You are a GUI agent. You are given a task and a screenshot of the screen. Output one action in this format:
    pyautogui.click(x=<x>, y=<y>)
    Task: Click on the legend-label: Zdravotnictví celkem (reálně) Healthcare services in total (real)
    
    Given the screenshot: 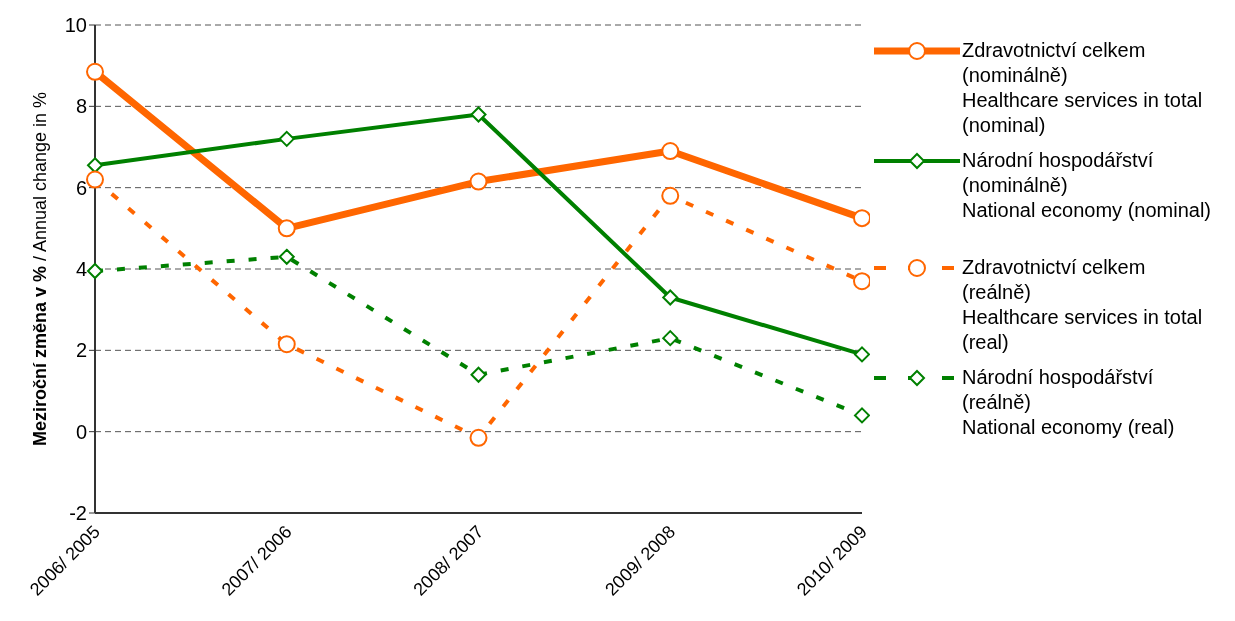 What is the action you would take?
    pyautogui.click(x=1082, y=305)
    